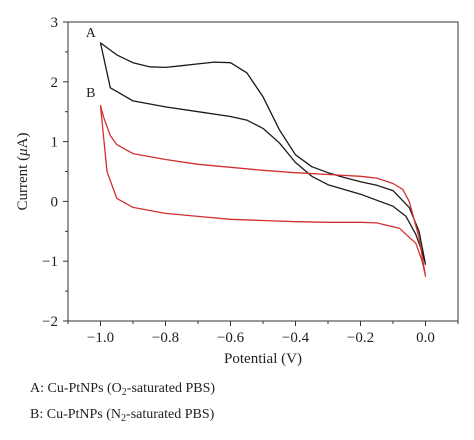 The width and height of the screenshot is (474, 440). What do you see at coordinates (23, 141) in the screenshot?
I see `y-axis-title-post: A)` at bounding box center [23, 141].